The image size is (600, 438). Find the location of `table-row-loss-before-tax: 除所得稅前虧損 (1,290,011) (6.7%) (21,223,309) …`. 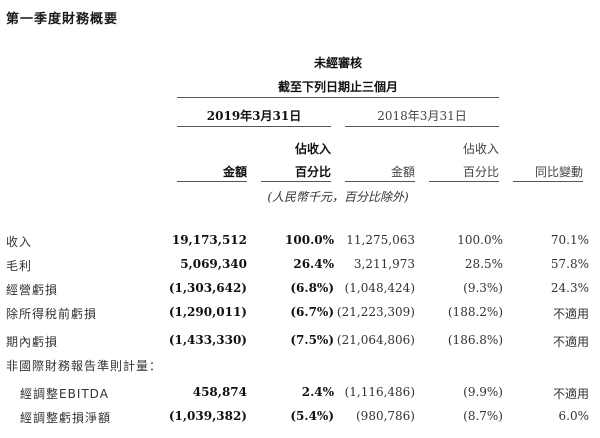

table-row-loss-before-tax: 除所得稅前虧損 (1,290,011) (6.7%) (21,223,309) … is located at coordinates (300, 315).